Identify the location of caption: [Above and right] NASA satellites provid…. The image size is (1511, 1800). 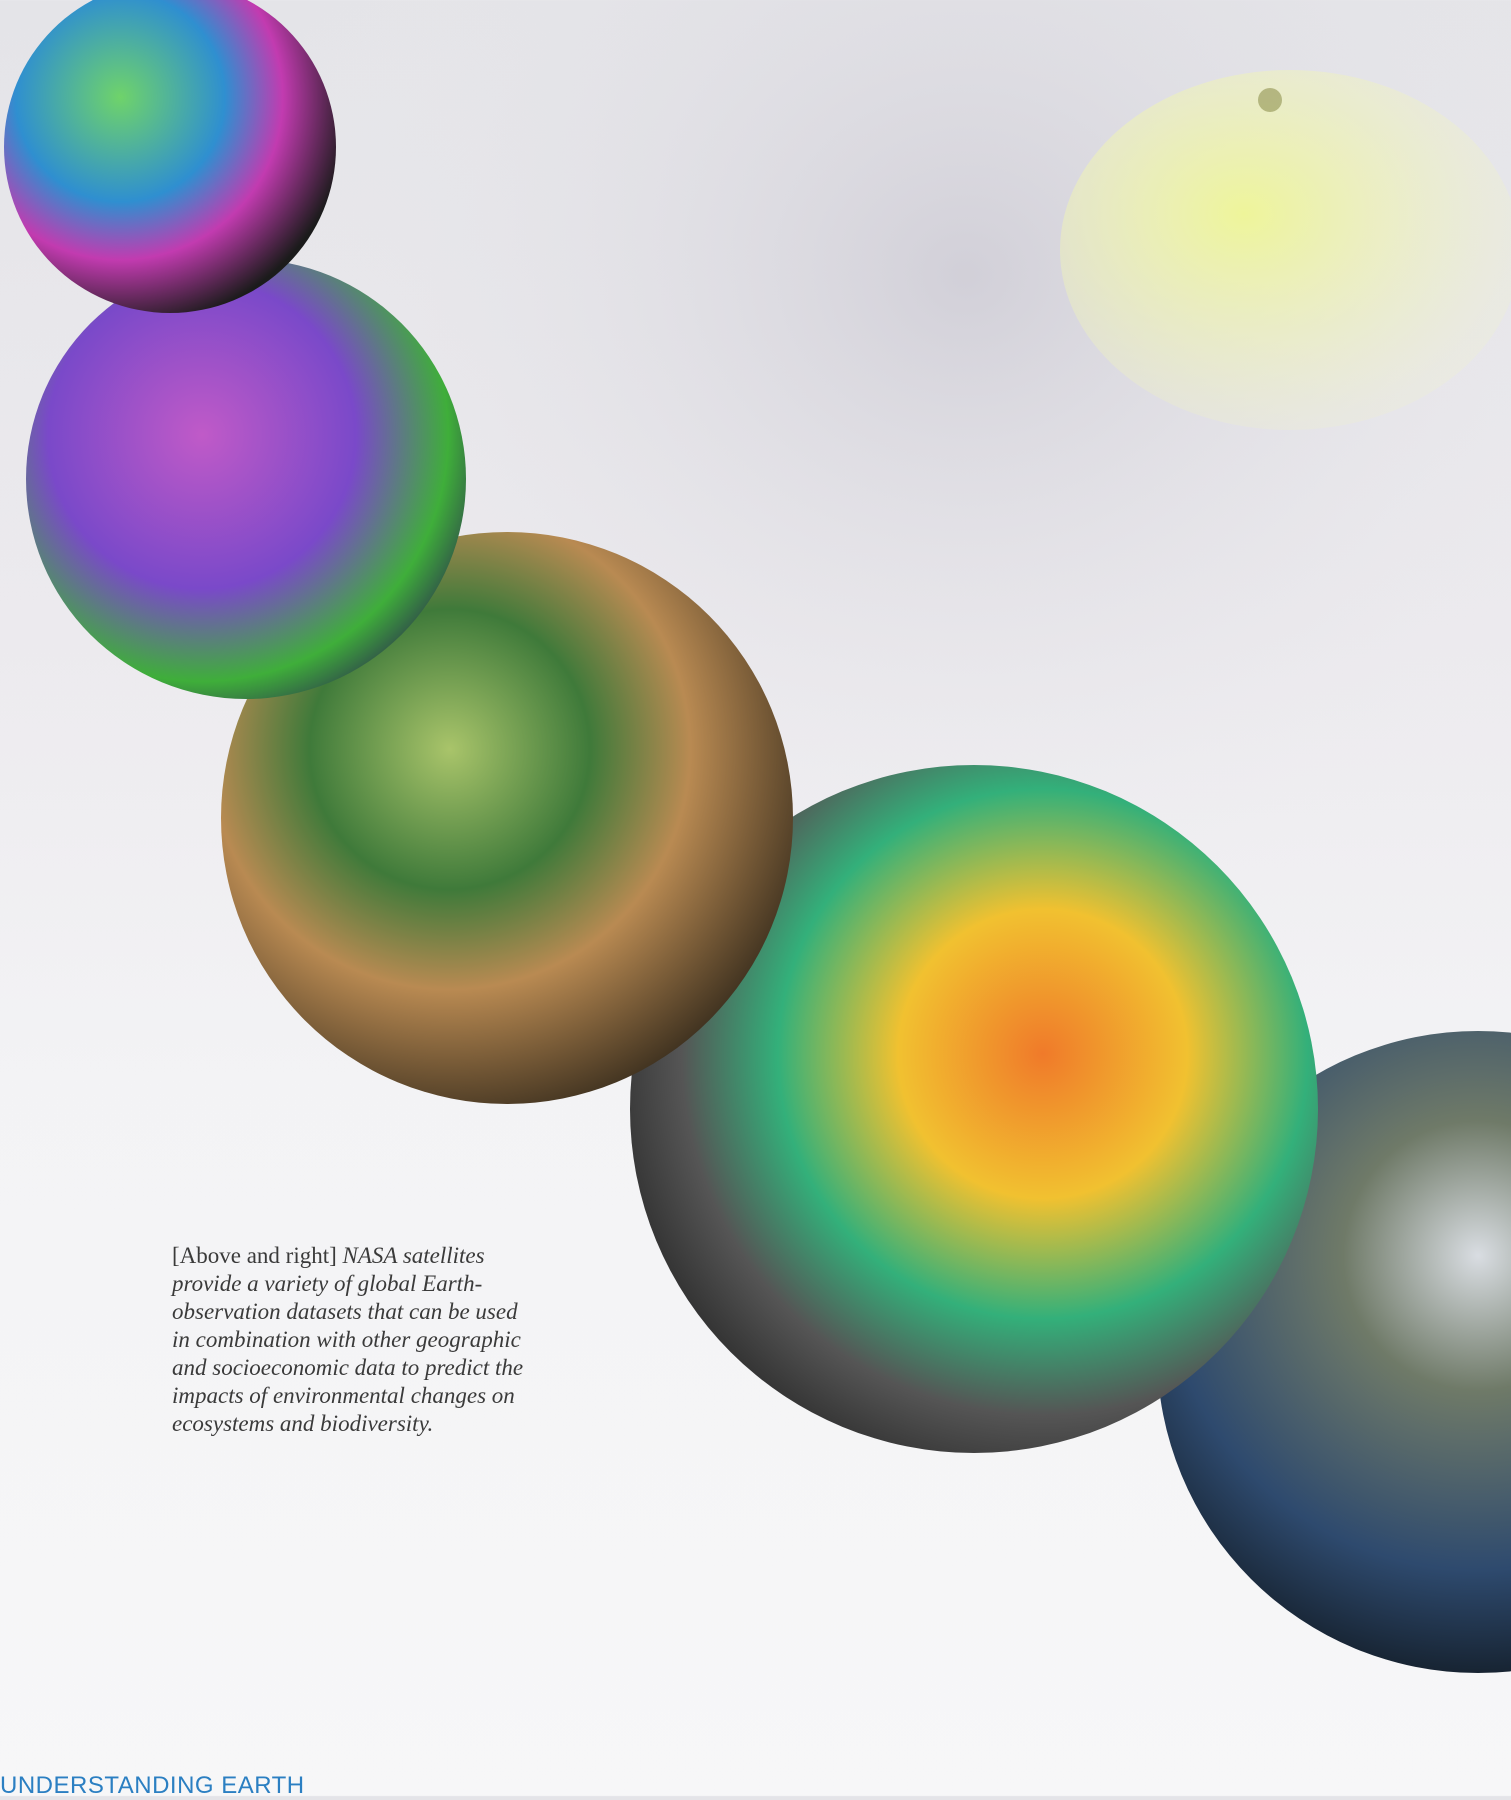
(352, 1340).